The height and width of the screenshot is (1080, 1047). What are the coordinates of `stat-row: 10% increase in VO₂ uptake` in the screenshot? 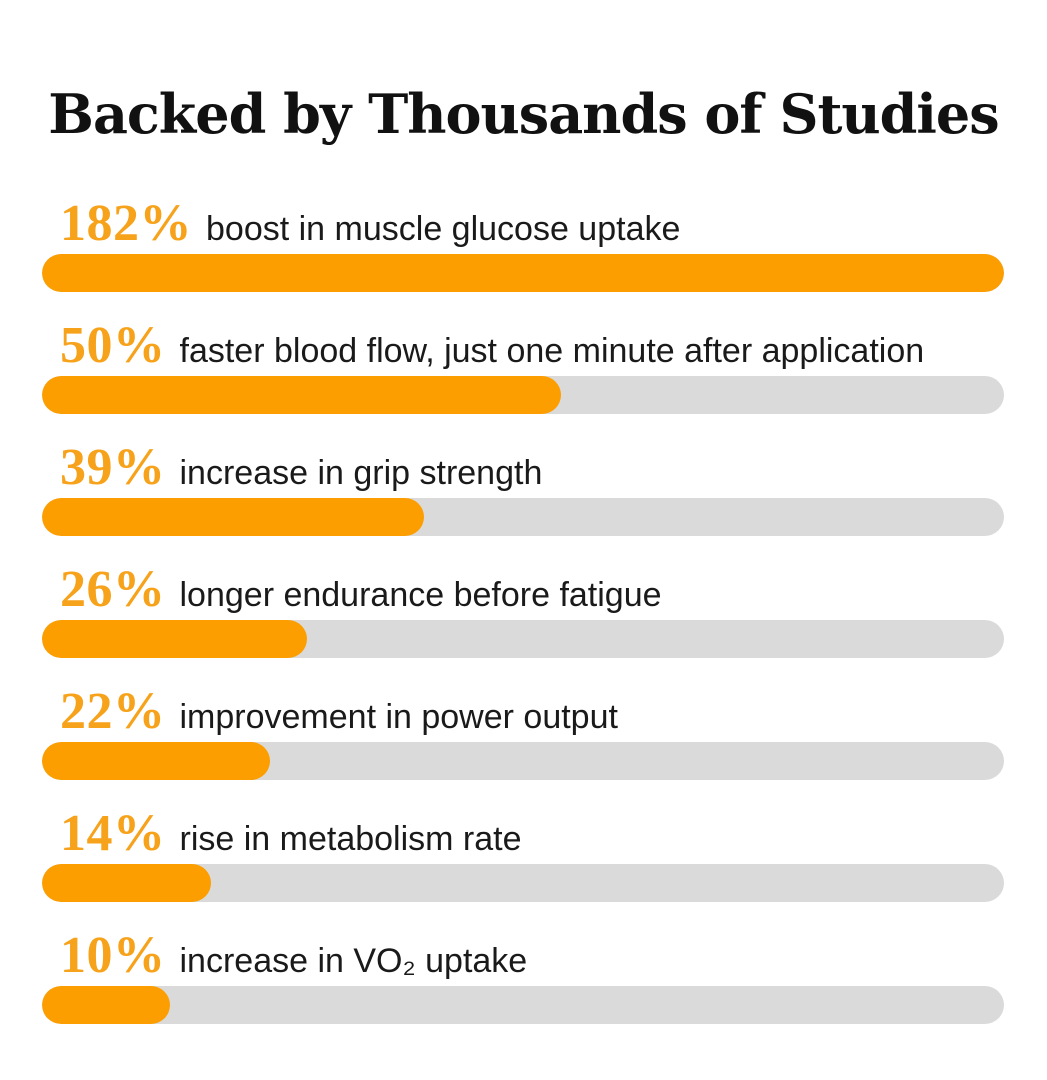 It's located at (523, 978).